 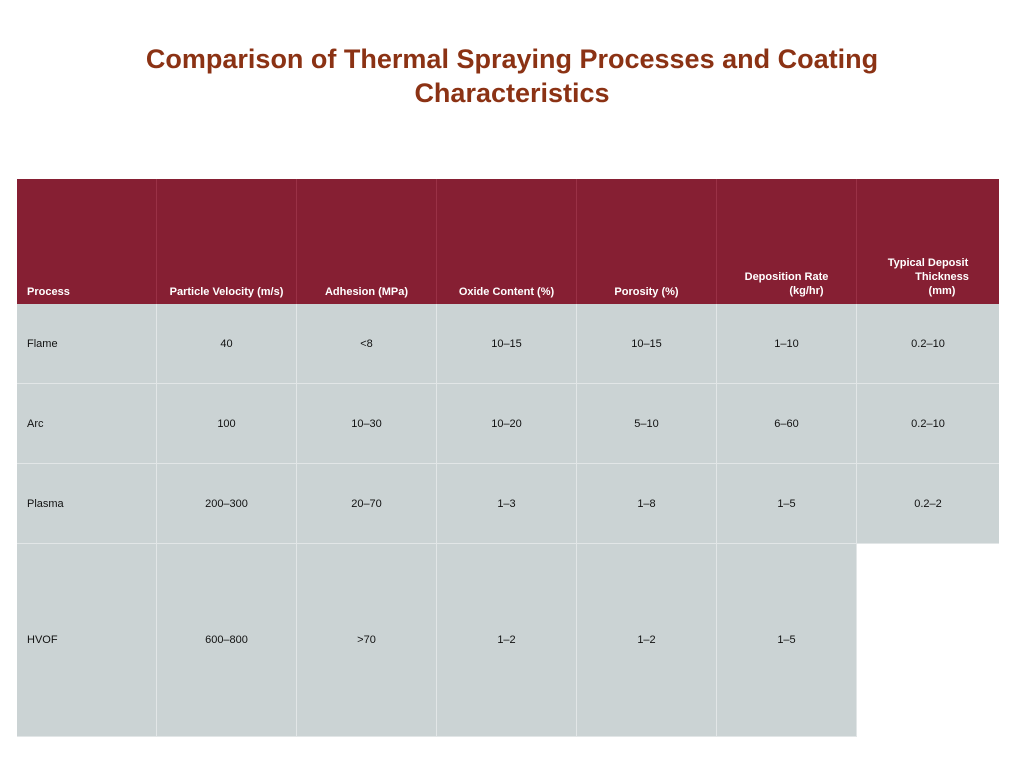 What do you see at coordinates (787, 241) in the screenshot?
I see `header-deposition-rate: Deposition Rate (kg/hr)` at bounding box center [787, 241].